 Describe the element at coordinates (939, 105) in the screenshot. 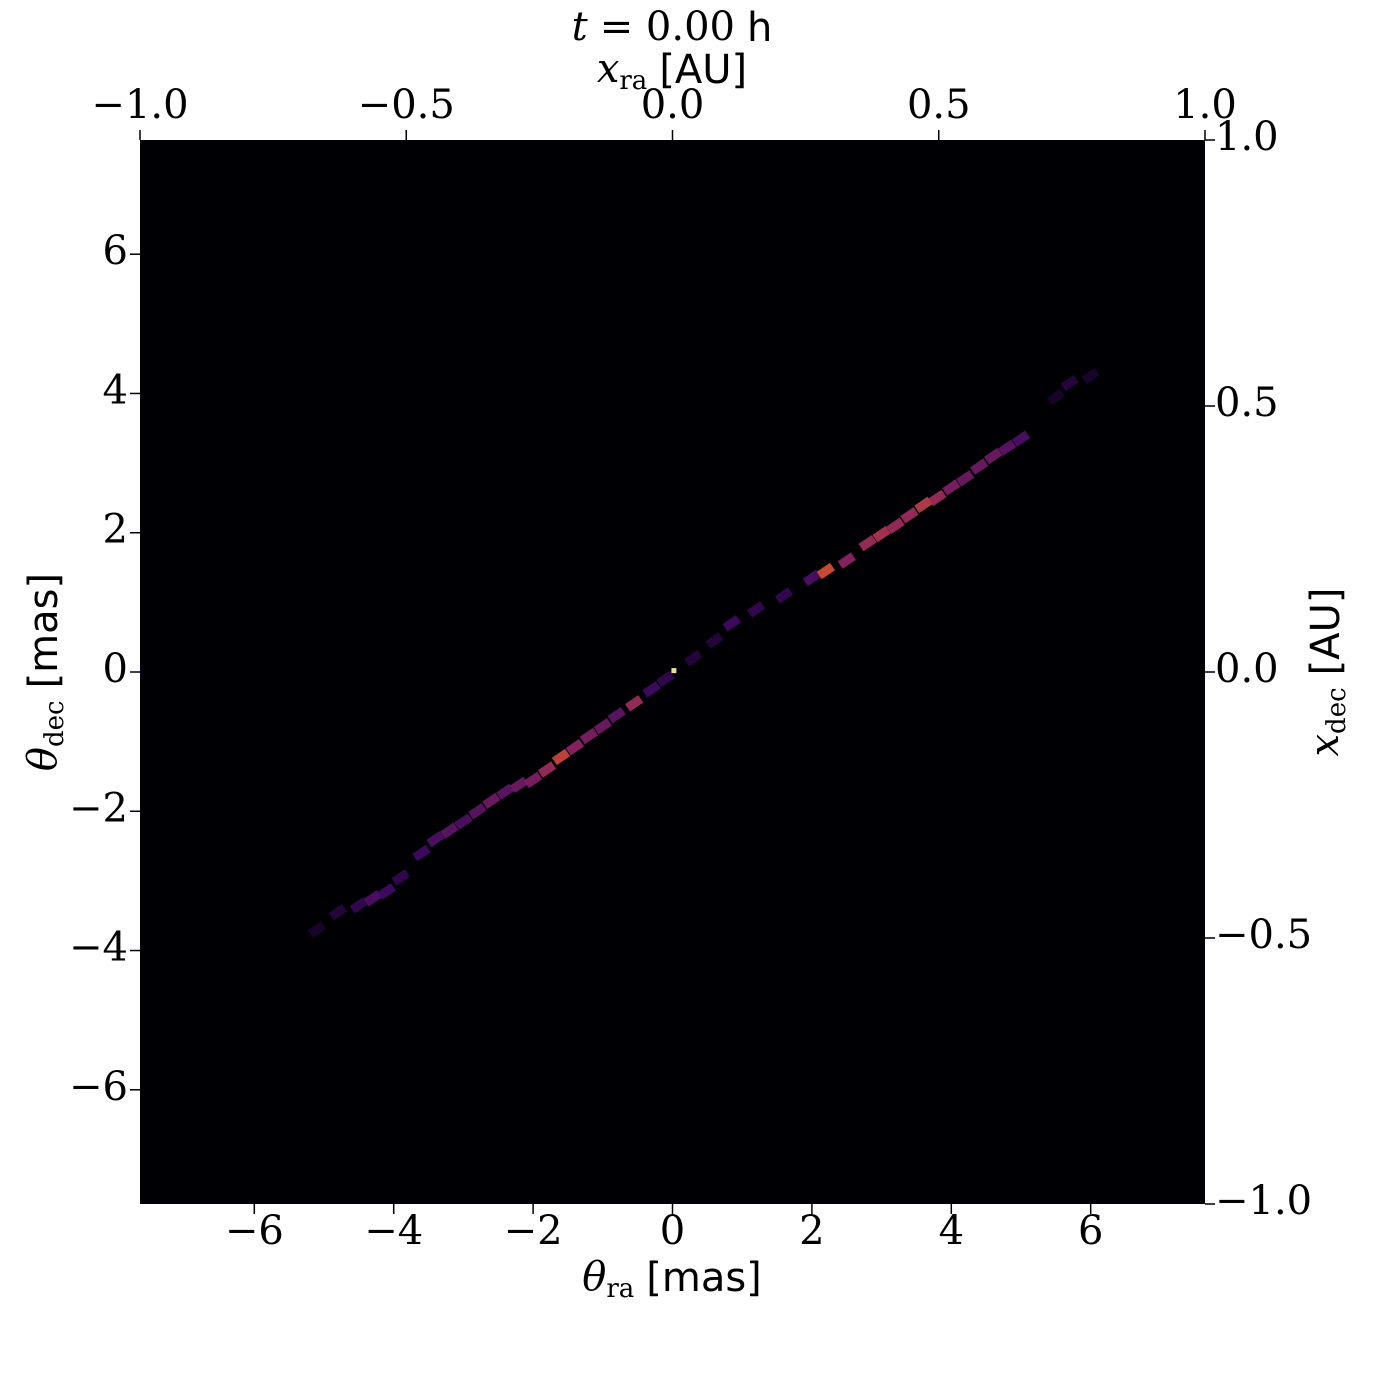

I see `x2-tick-label: 0.5` at that location.